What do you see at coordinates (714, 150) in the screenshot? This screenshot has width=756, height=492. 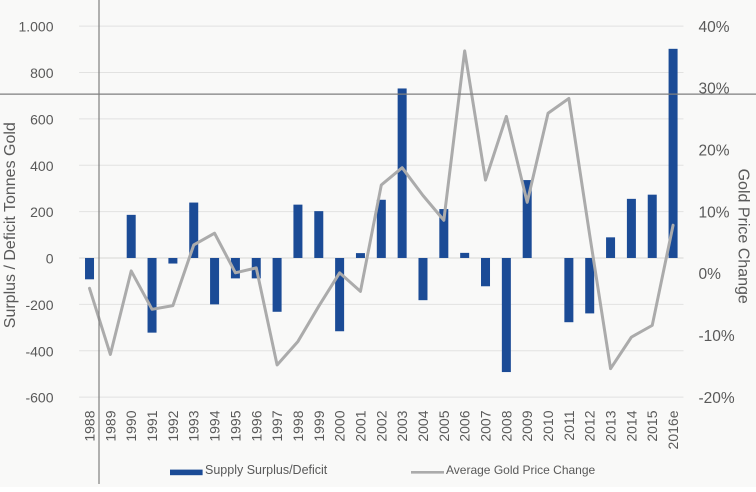 I see `svg-text: 20%` at bounding box center [714, 150].